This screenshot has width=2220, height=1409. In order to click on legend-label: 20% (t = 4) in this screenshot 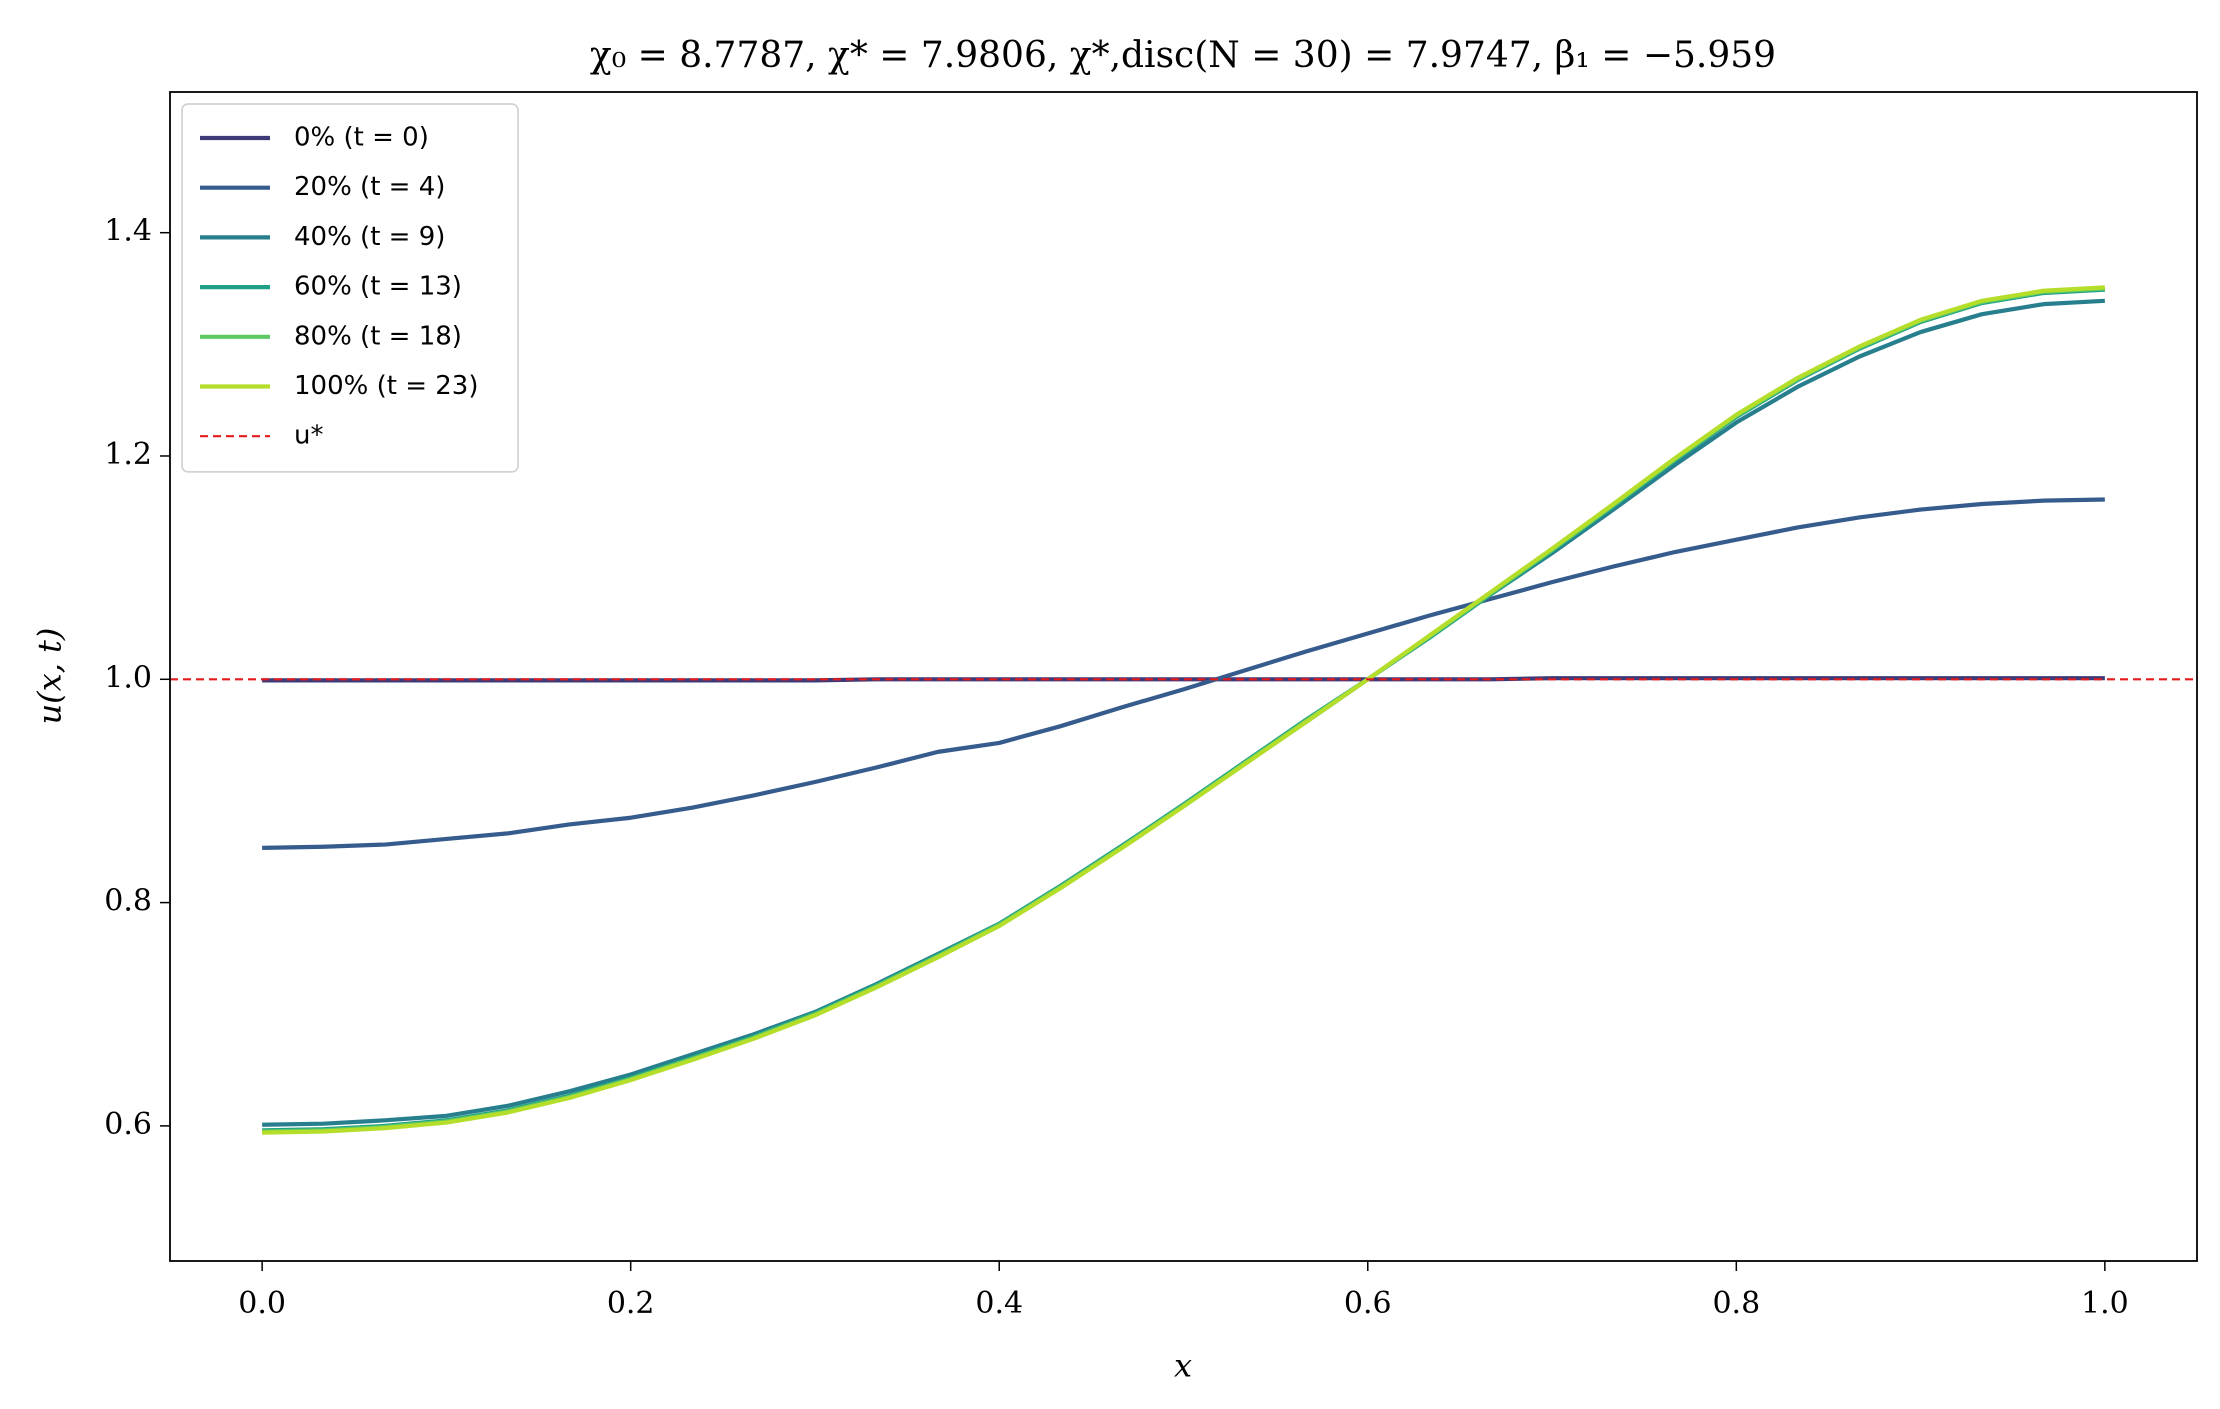, I will do `click(369, 187)`.